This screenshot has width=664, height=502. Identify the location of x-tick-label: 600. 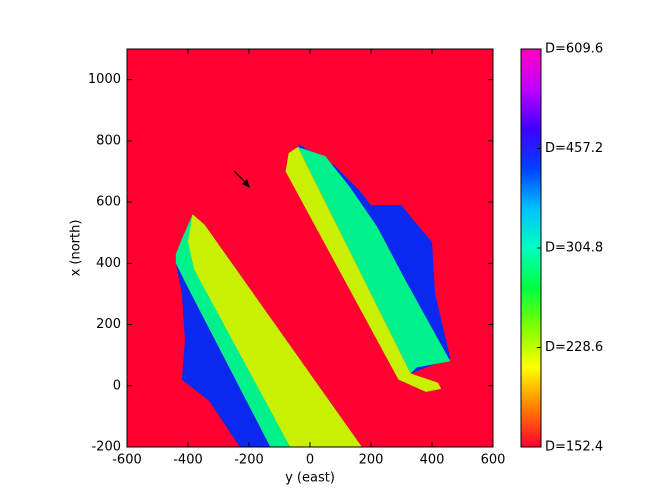
(493, 460).